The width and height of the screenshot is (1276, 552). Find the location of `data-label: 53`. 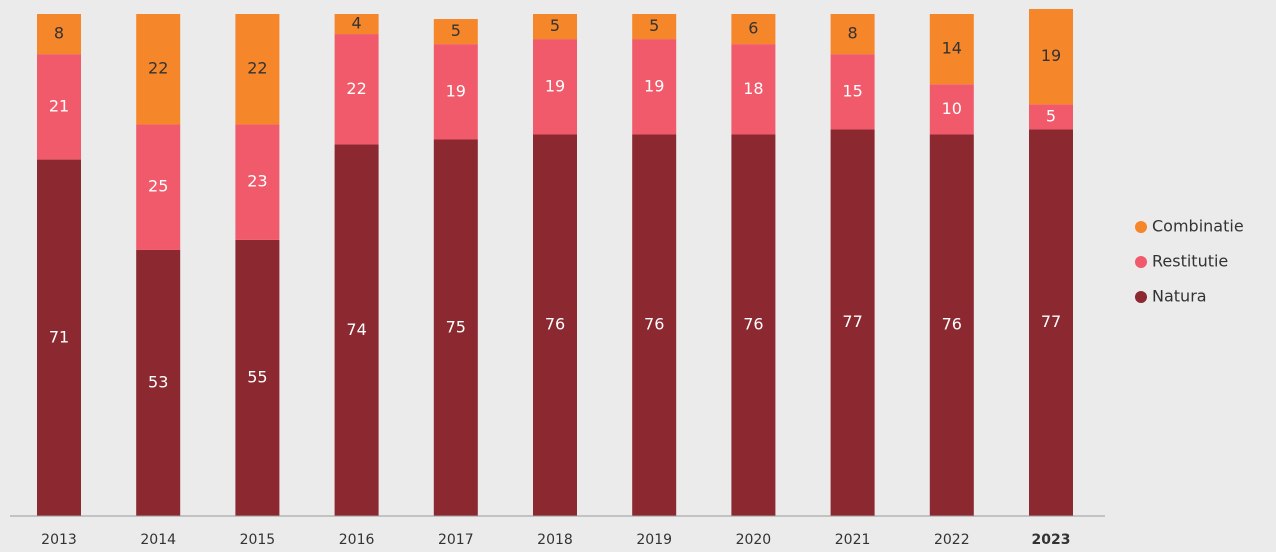

data-label: 53 is located at coordinates (158, 381).